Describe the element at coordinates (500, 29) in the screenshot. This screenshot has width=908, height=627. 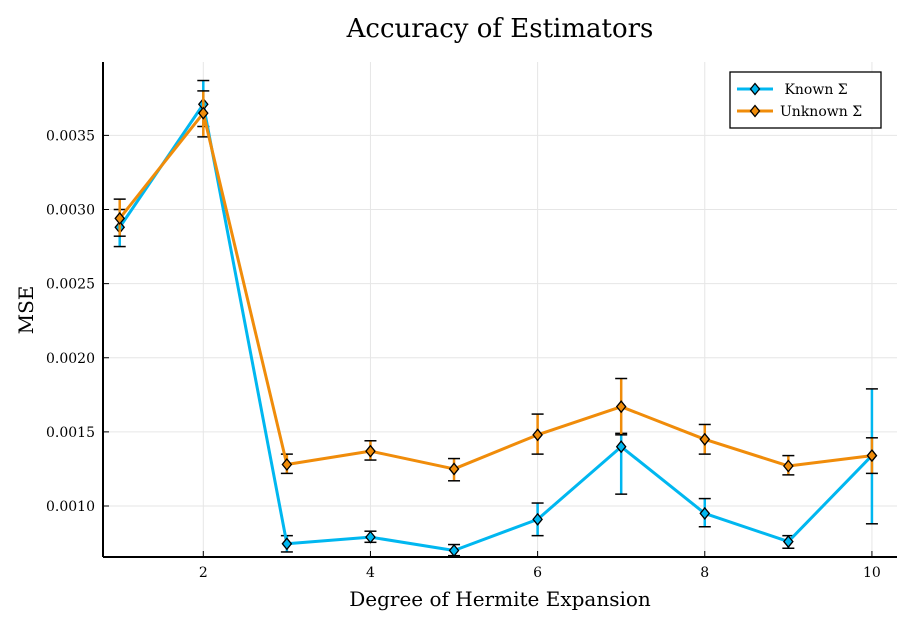
I see `chart-title: Accuracy of Estimators` at that location.